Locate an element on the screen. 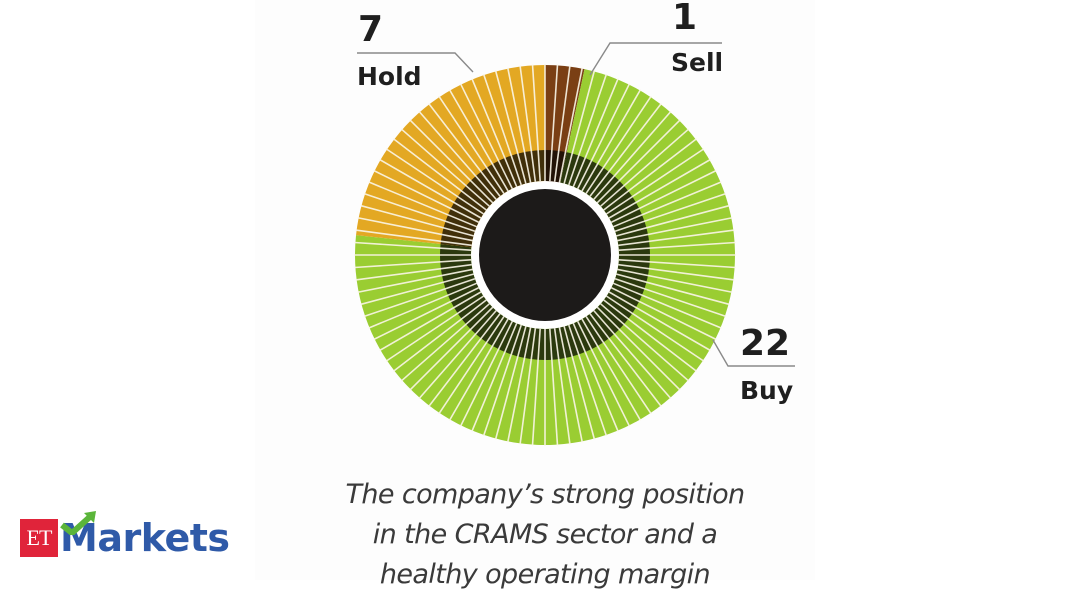  brand-name-text: Markets is located at coordinates (145, 538).